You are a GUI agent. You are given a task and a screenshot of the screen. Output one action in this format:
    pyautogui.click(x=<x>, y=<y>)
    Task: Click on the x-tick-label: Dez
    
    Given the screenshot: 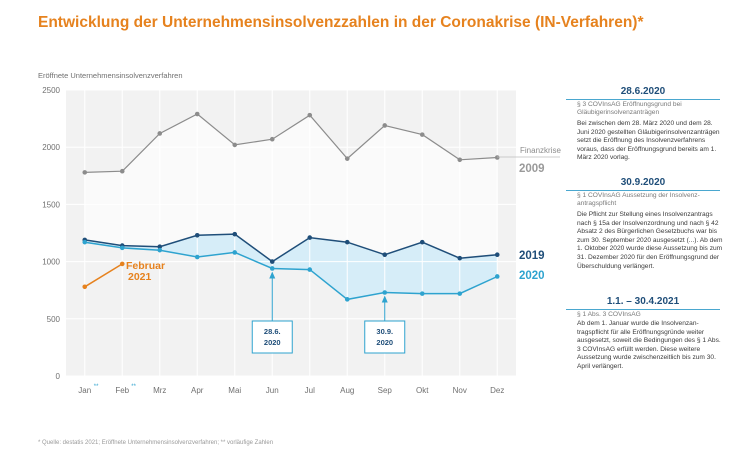 What is the action you would take?
    pyautogui.click(x=497, y=390)
    